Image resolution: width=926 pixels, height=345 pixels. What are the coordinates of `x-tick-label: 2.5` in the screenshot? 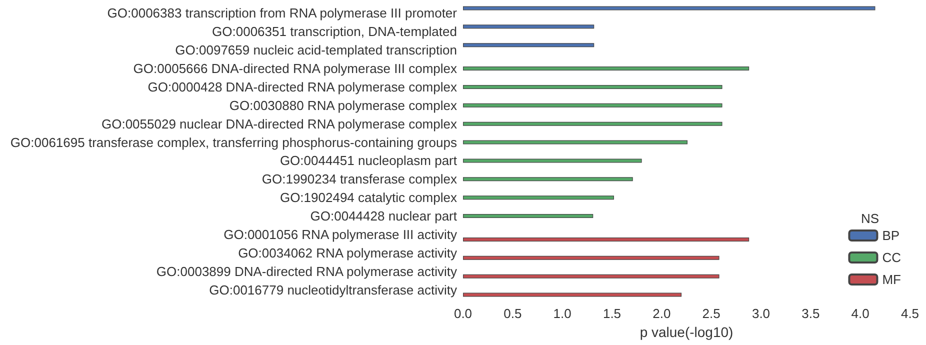 It's located at (711, 313).